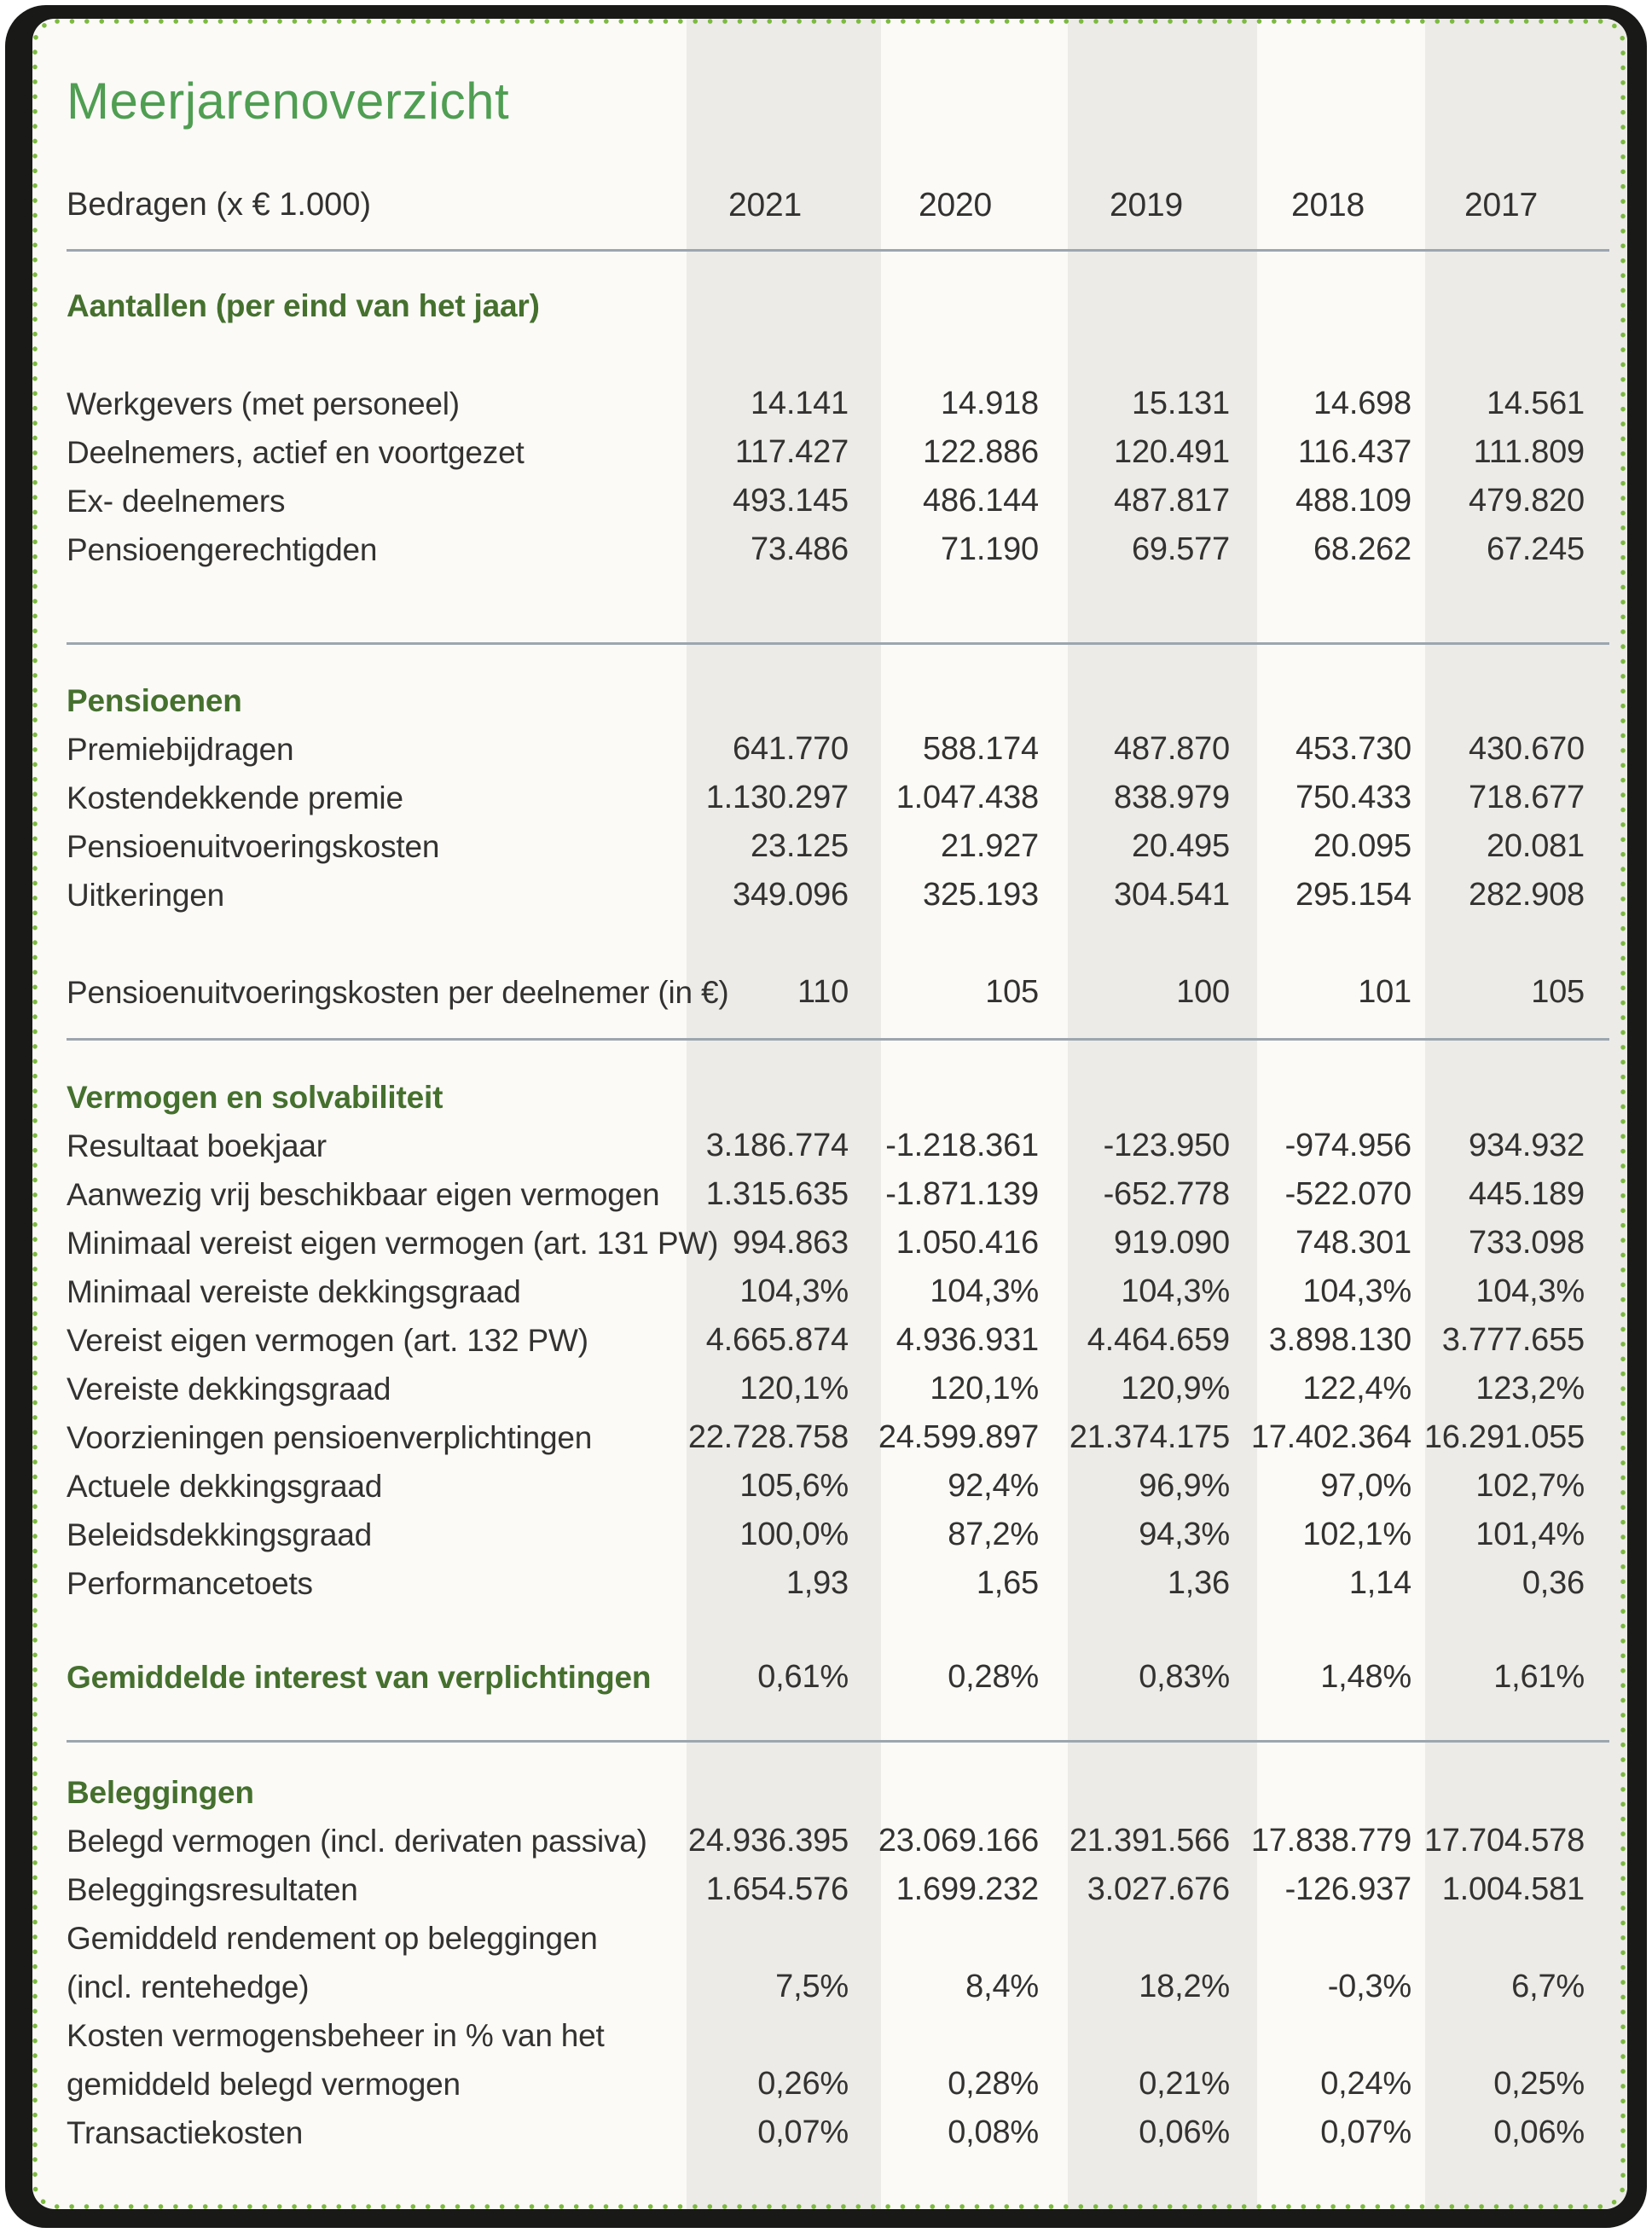  I want to click on cell-2017: 16.291.055, so click(1504, 1437).